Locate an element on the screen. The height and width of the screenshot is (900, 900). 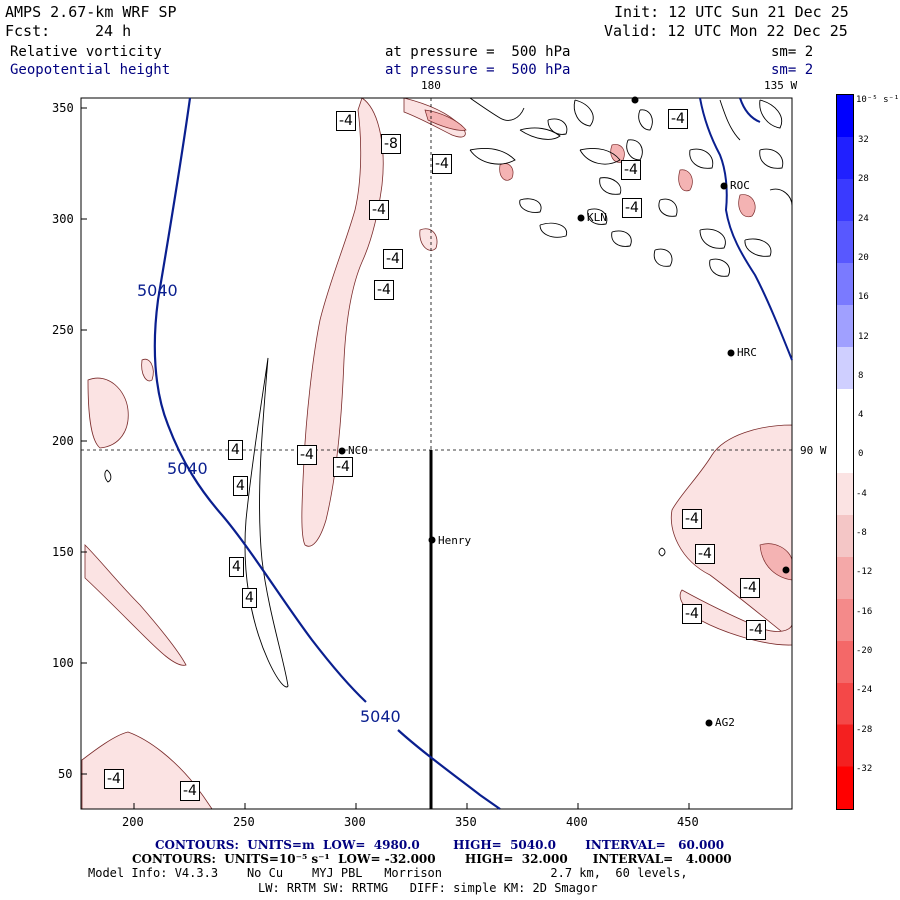
coastline is located at coordinates (746, 229).